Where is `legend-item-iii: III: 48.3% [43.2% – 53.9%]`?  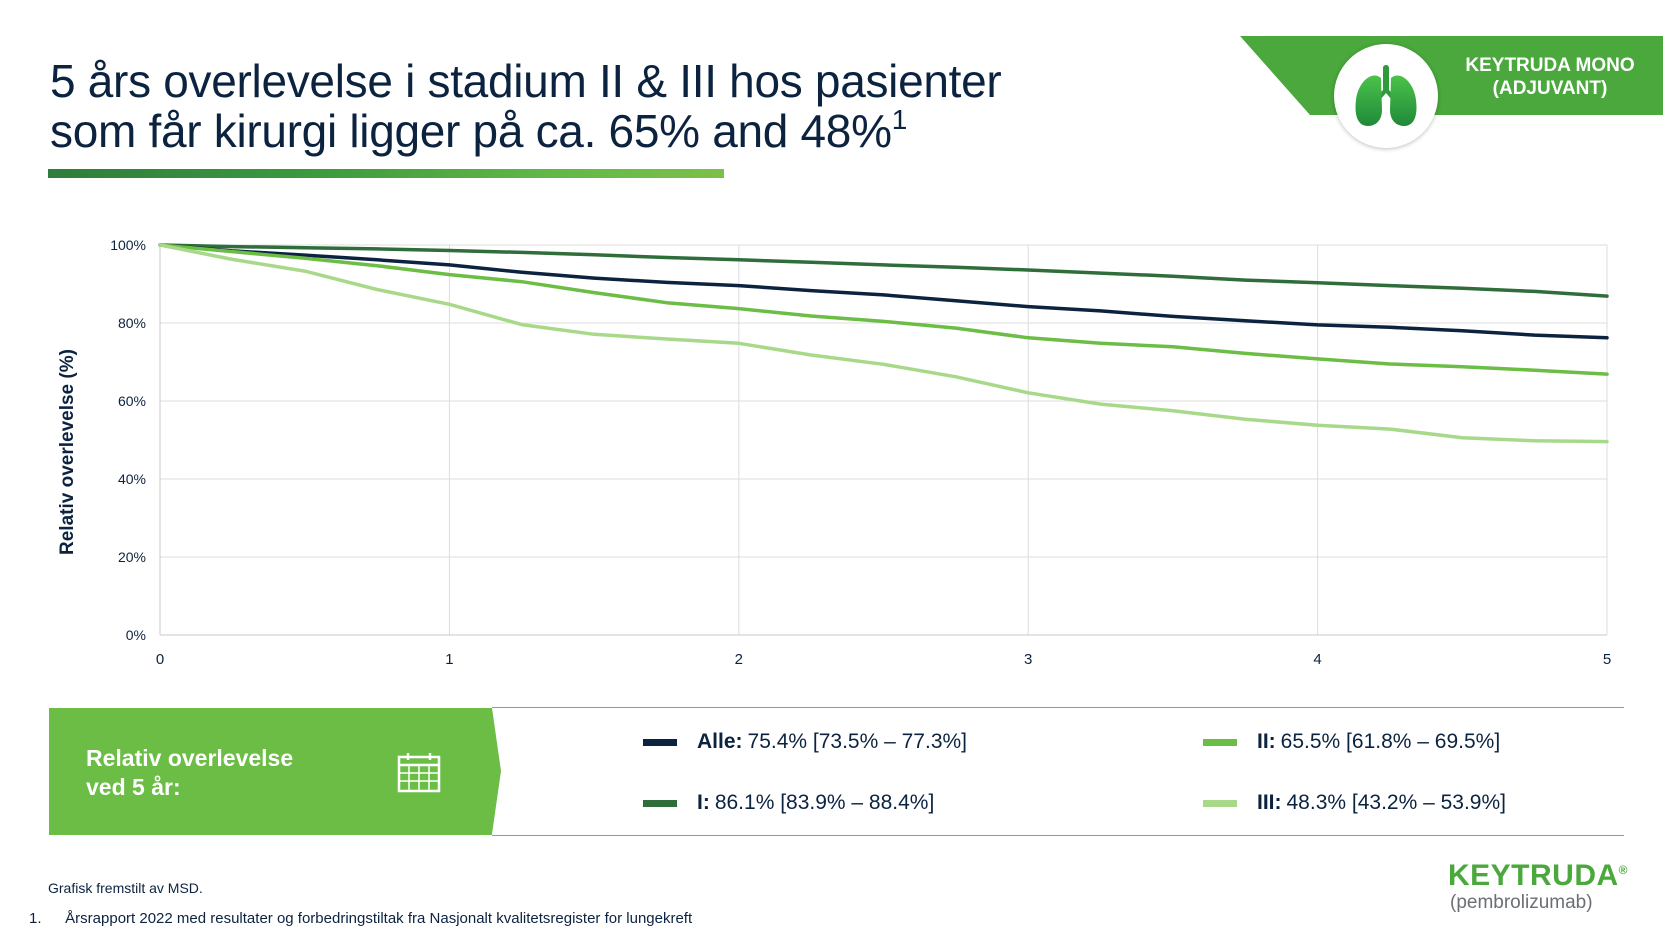
legend-item-iii: III: 48.3% [43.2% – 53.9%] is located at coordinates (1354, 803).